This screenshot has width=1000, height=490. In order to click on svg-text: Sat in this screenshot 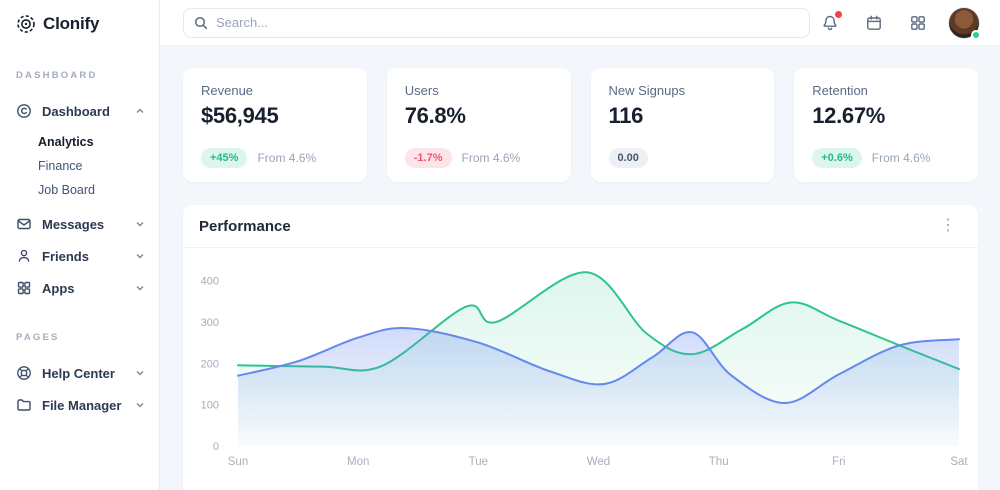, I will do `click(959, 462)`.